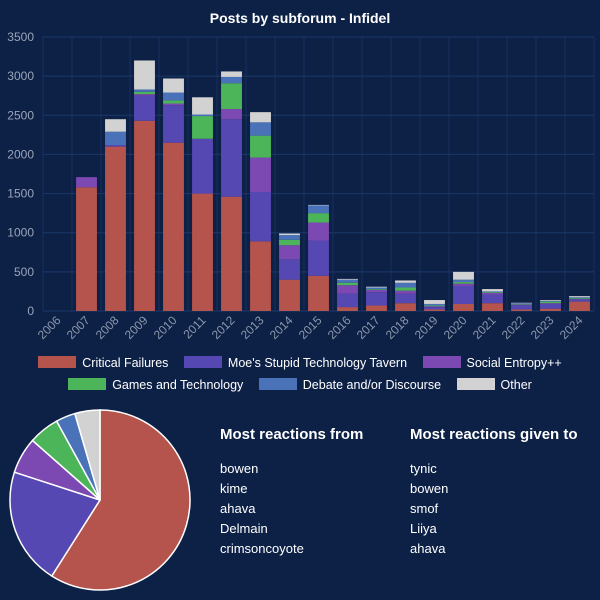 This screenshot has height=600, width=600. I want to click on legend-item-debate-discourse: Debate and/or Discourse, so click(349, 385).